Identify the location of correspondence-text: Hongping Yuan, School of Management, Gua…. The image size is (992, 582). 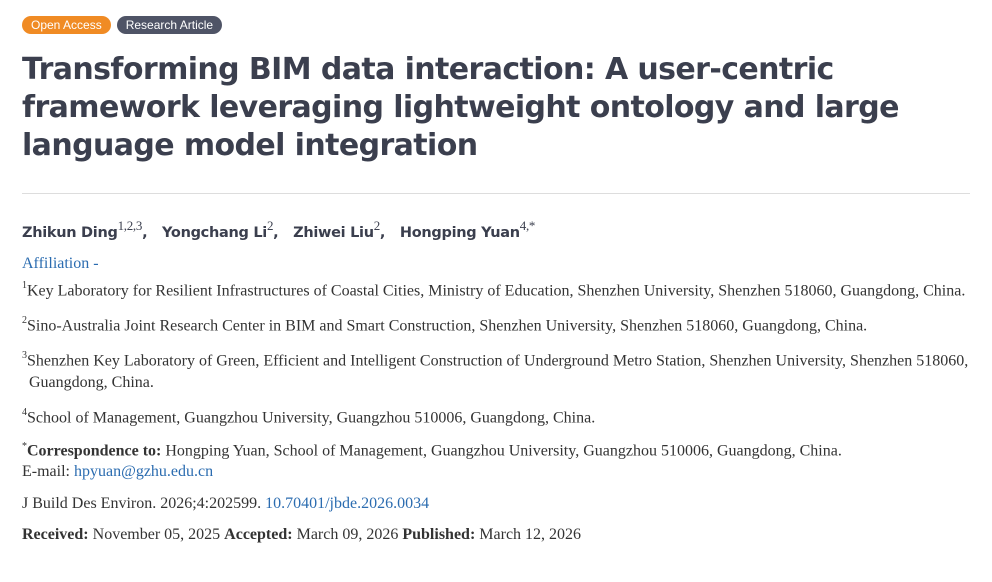
(501, 451).